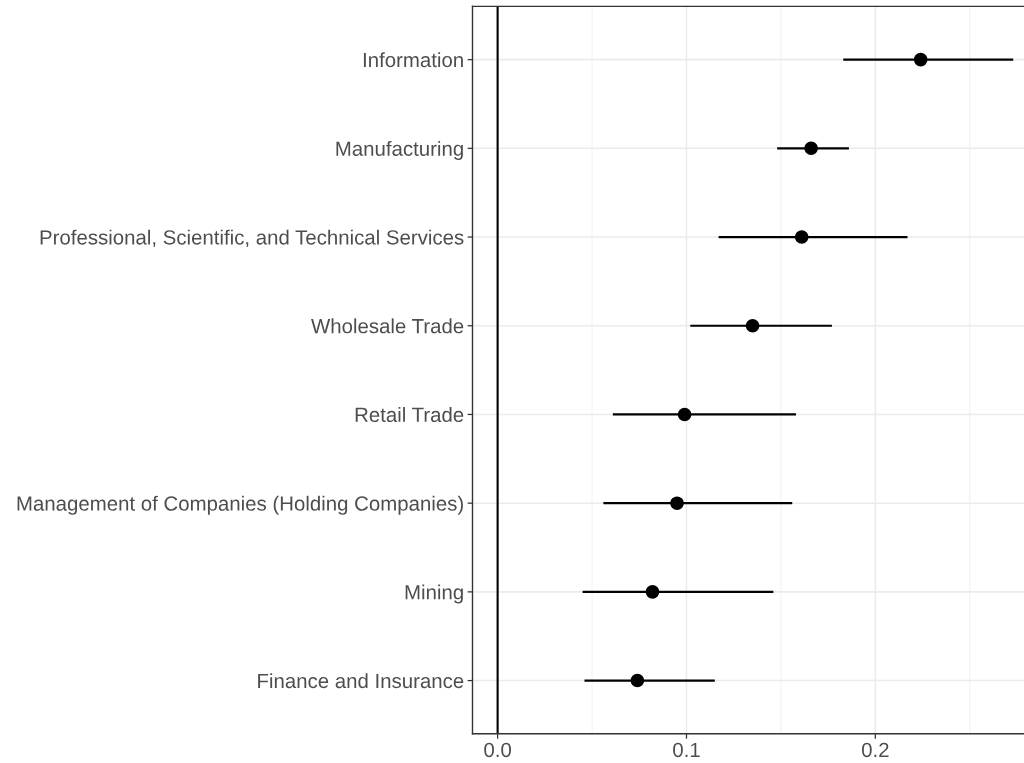  Describe the element at coordinates (498, 750) in the screenshot. I see `x-tick-label: 0.0` at that location.